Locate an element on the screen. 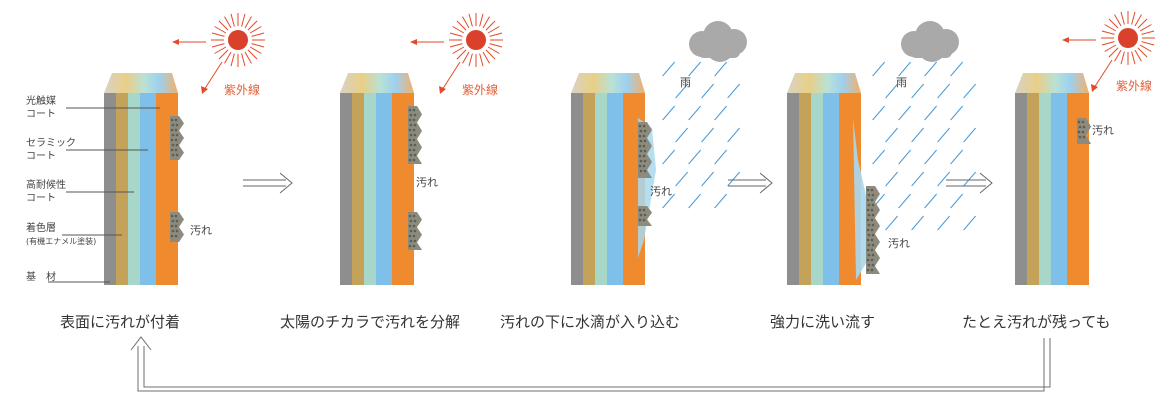 This screenshot has width=1169, height=394. dirt-shape is located at coordinates (177, 138).